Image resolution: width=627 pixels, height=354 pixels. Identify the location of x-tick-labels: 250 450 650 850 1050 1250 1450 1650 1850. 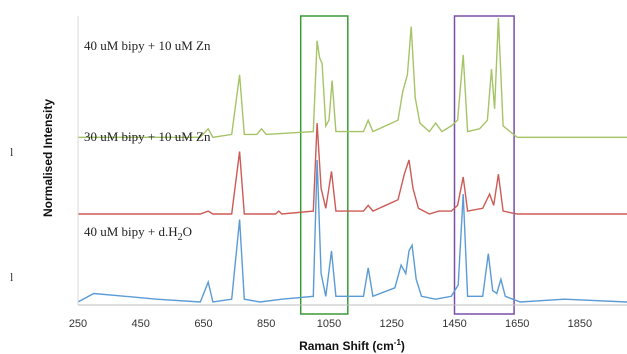
(330, 324).